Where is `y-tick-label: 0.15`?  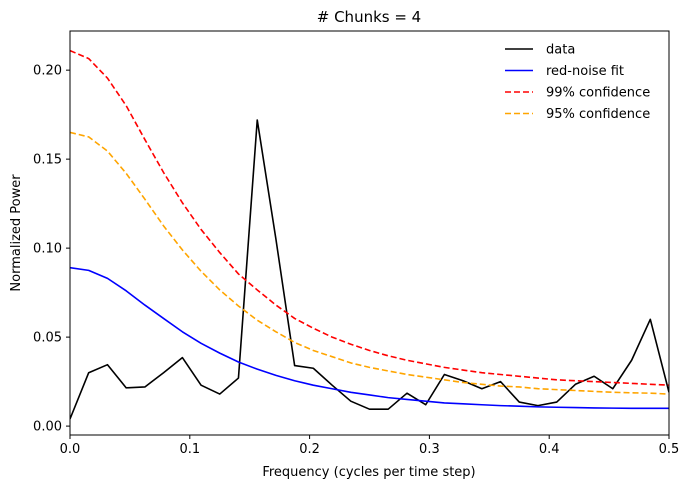 y-tick-label: 0.15 is located at coordinates (47, 160).